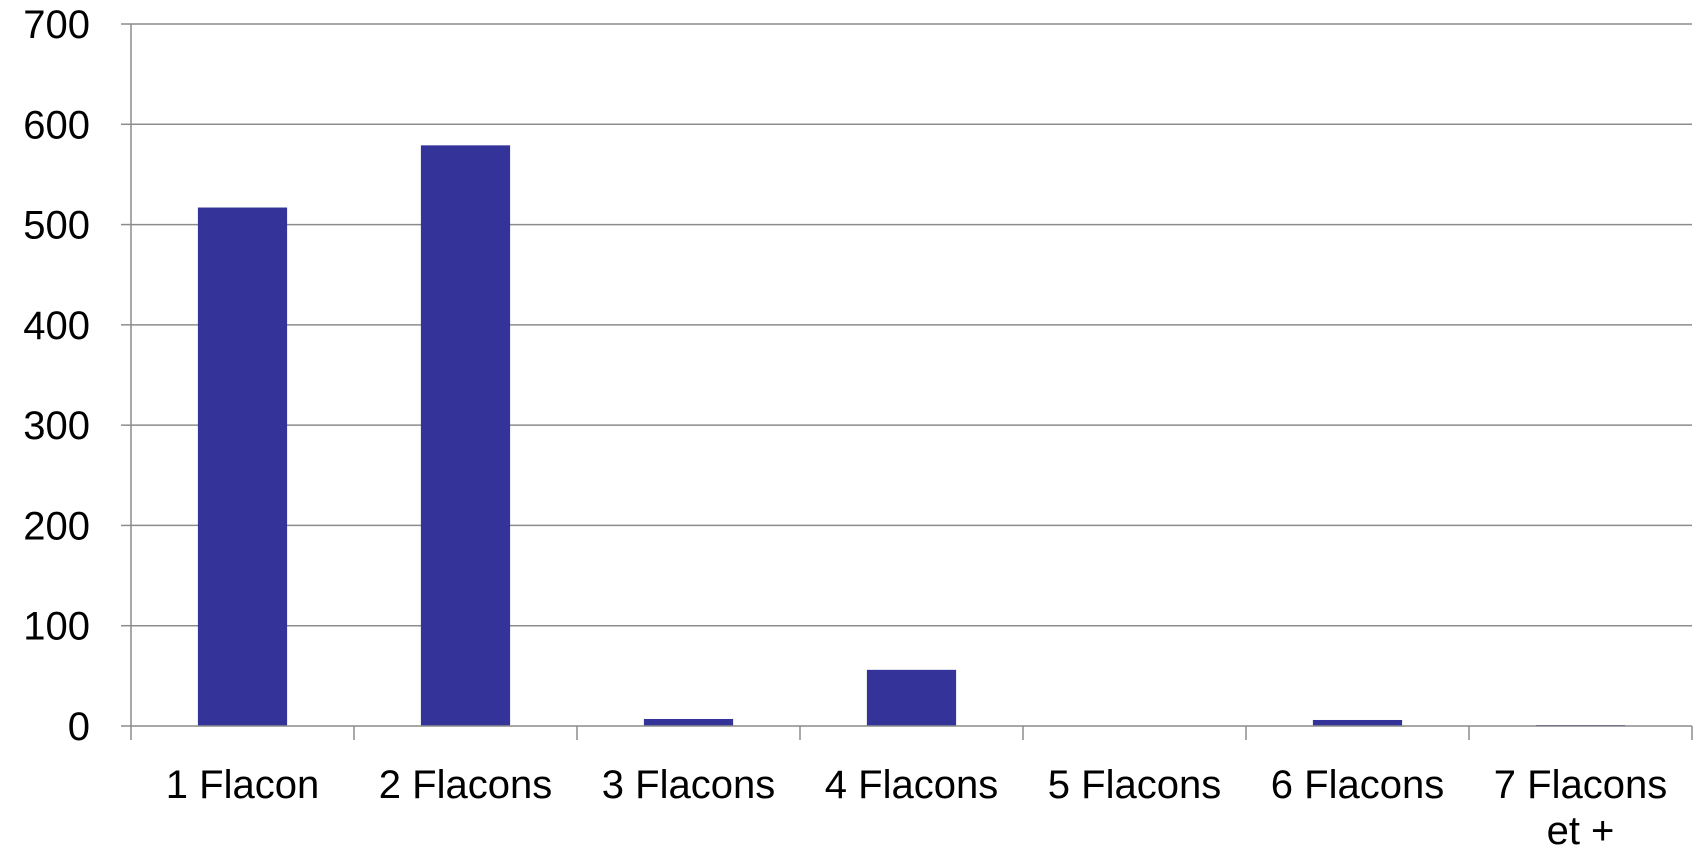  I want to click on y-tick-label: 0, so click(79, 727).